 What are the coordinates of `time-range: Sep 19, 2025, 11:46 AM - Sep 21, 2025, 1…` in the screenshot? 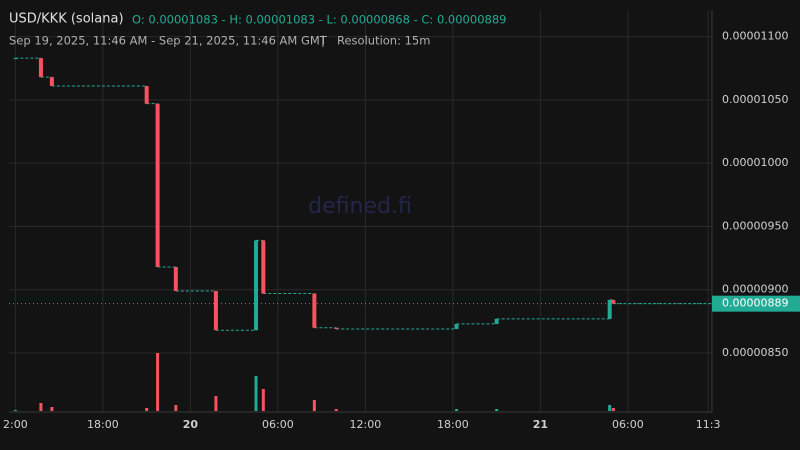 It's located at (168, 41).